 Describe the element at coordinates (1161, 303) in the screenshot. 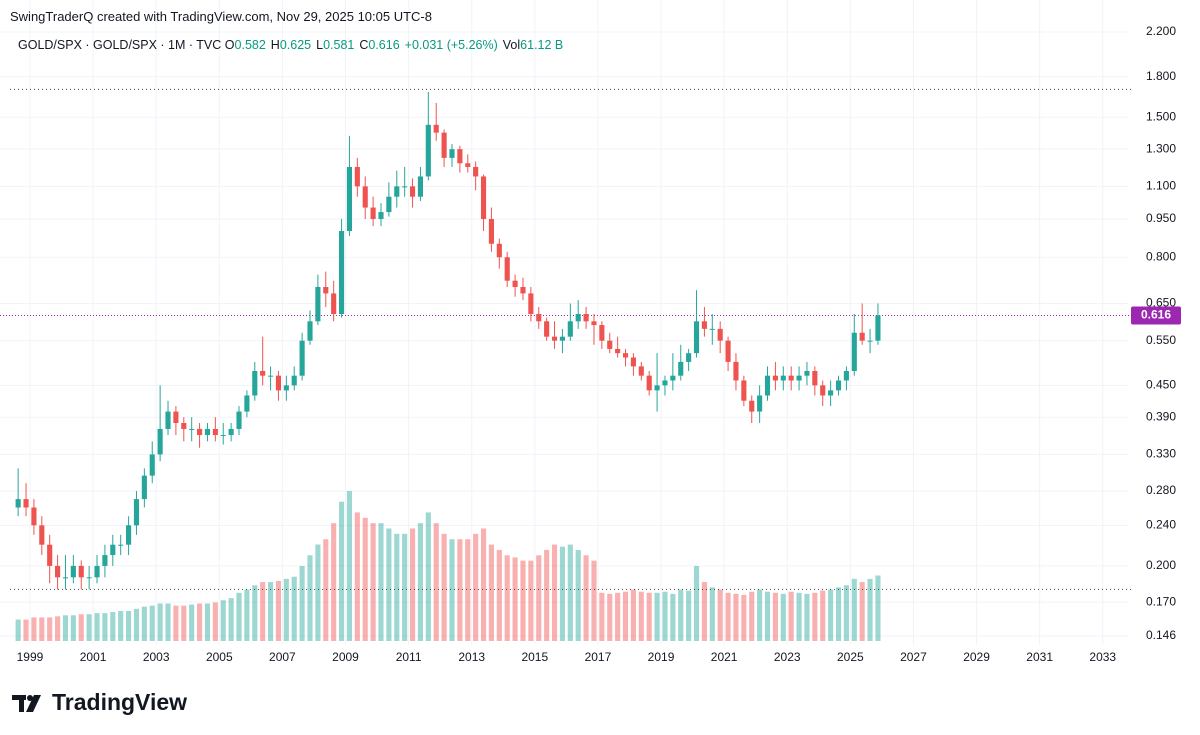

I see `y-tick-label: 0.650` at that location.